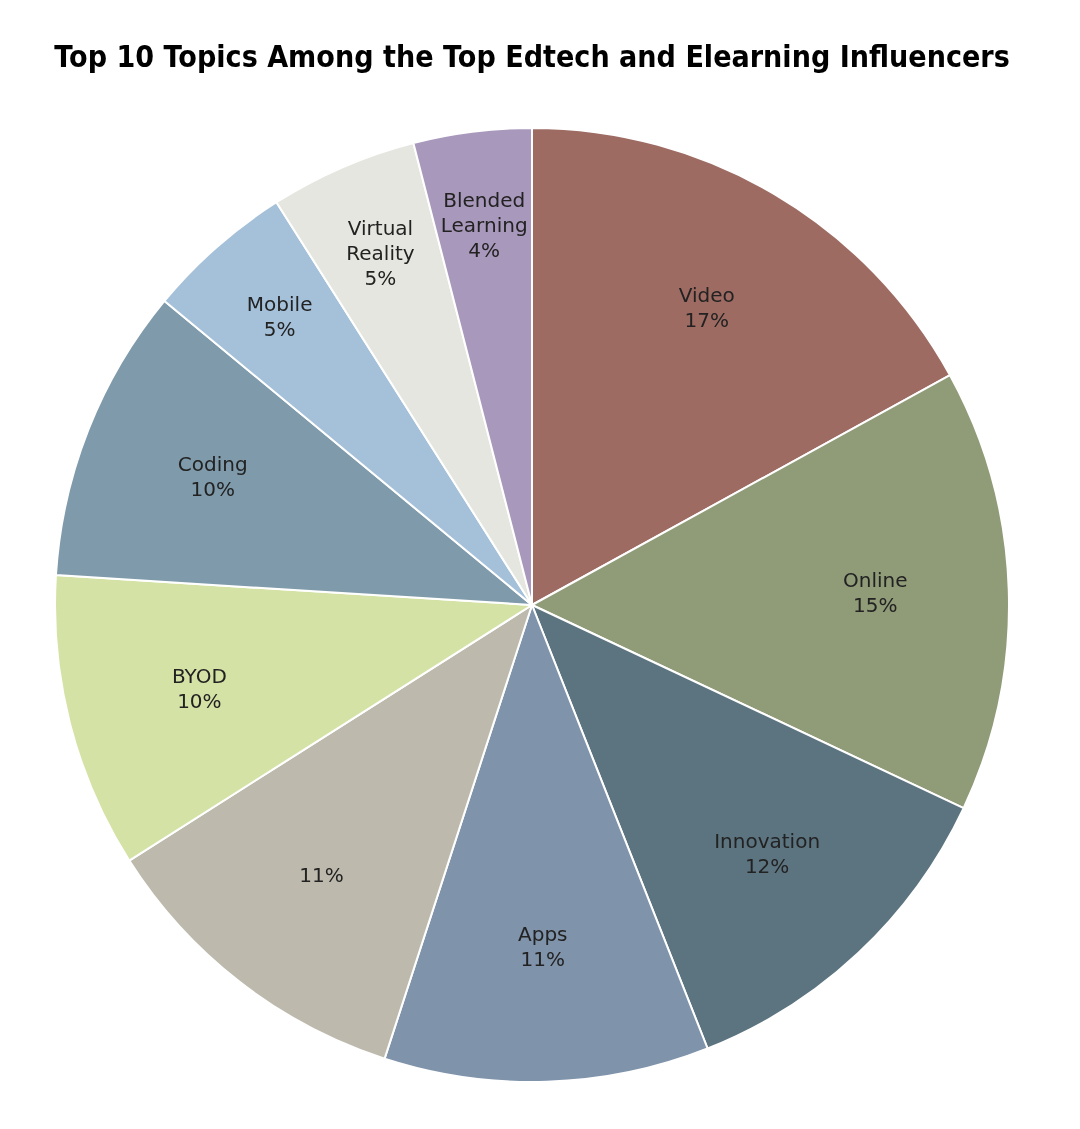 The image size is (1080, 1129). I want to click on slice-label: Coding, so click(212, 464).